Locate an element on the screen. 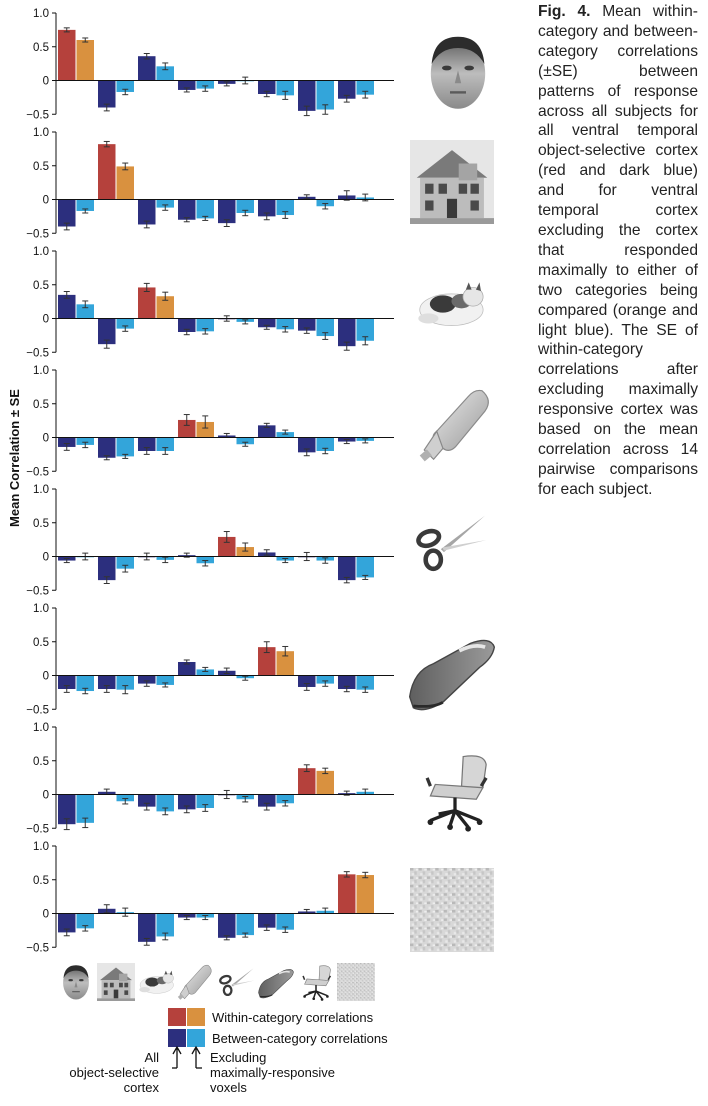 The image size is (708, 1106). scissors-image is located at coordinates (451, 542).